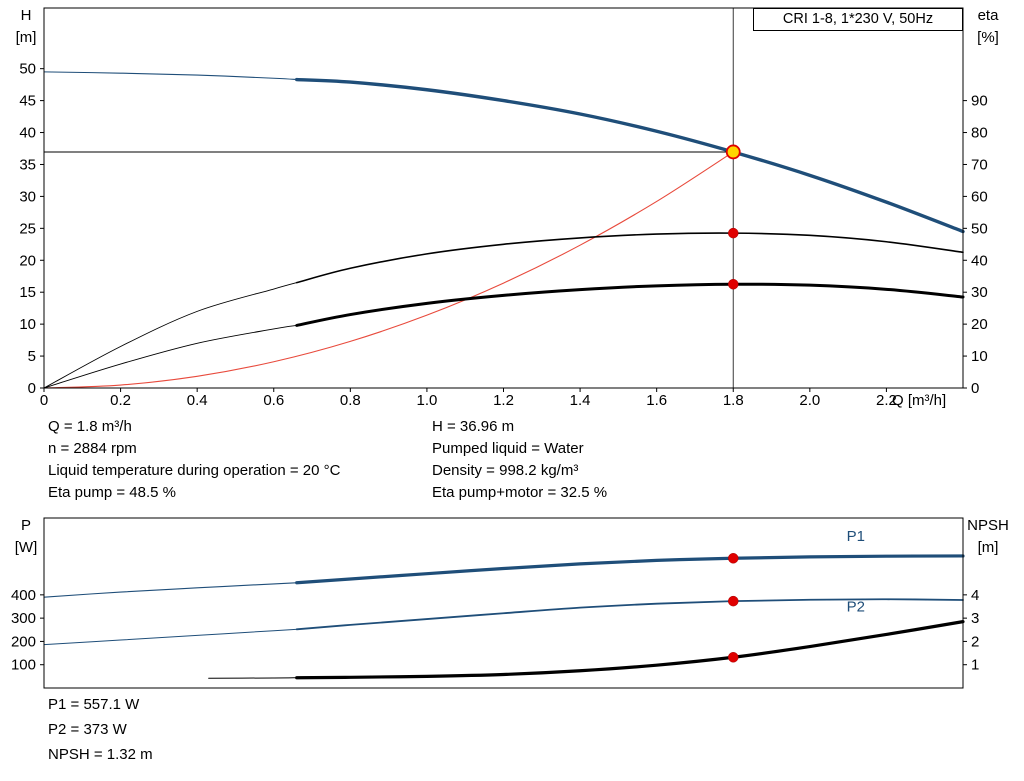 Image resolution: width=1024 pixels, height=781 pixels. What do you see at coordinates (197, 400) in the screenshot?
I see `x-tick-label: 0.4` at bounding box center [197, 400].